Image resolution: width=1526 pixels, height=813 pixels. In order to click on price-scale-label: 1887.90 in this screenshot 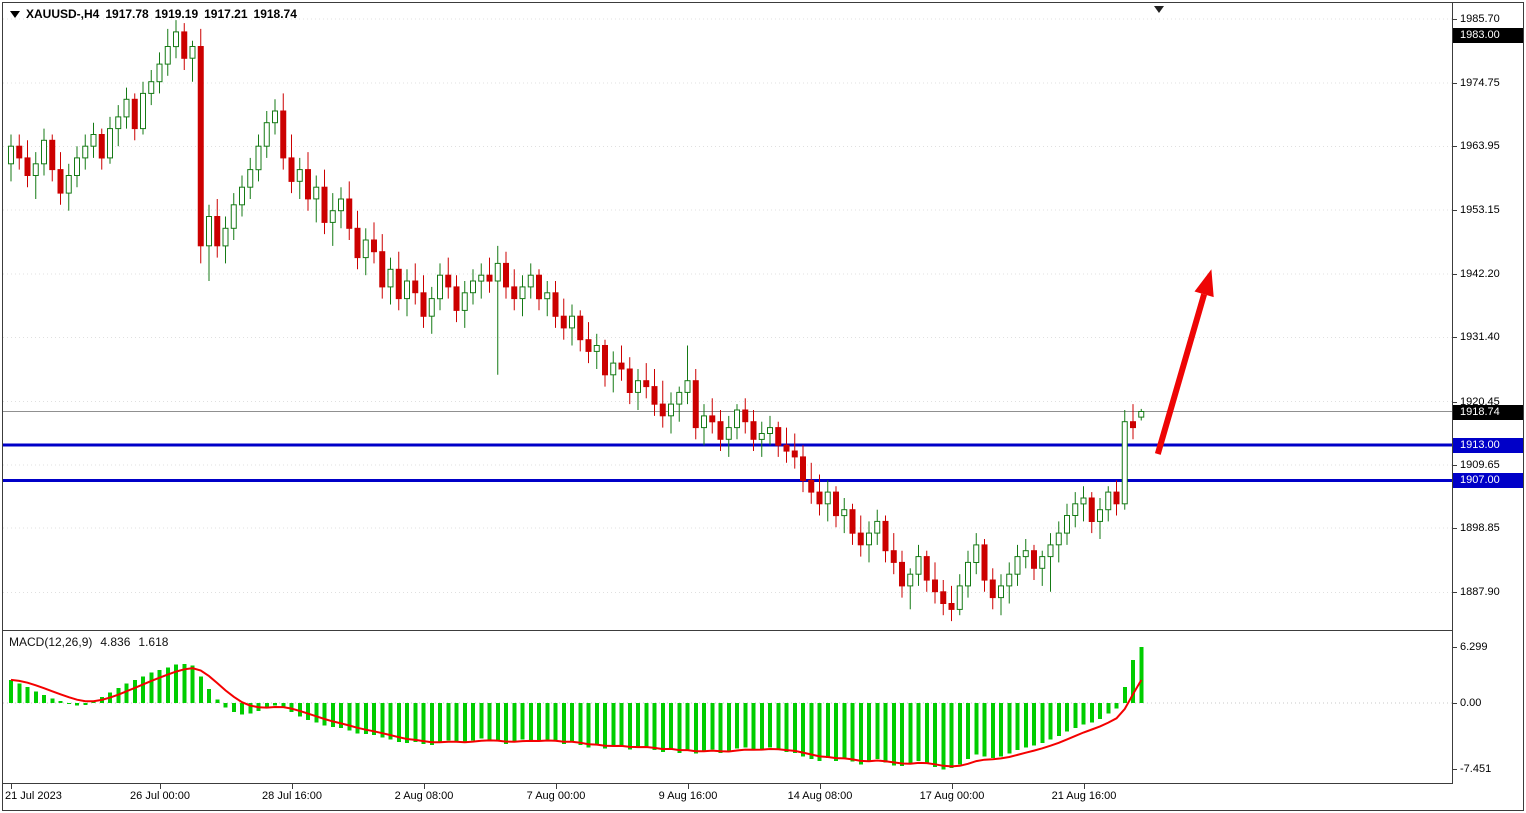, I will do `click(1480, 592)`.